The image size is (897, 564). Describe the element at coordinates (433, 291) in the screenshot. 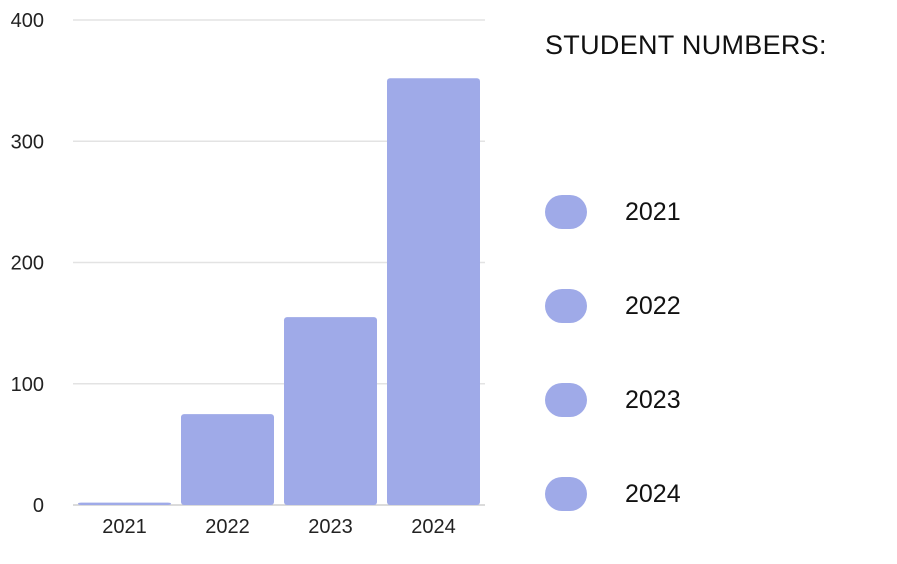

I see `bar-2024` at that location.